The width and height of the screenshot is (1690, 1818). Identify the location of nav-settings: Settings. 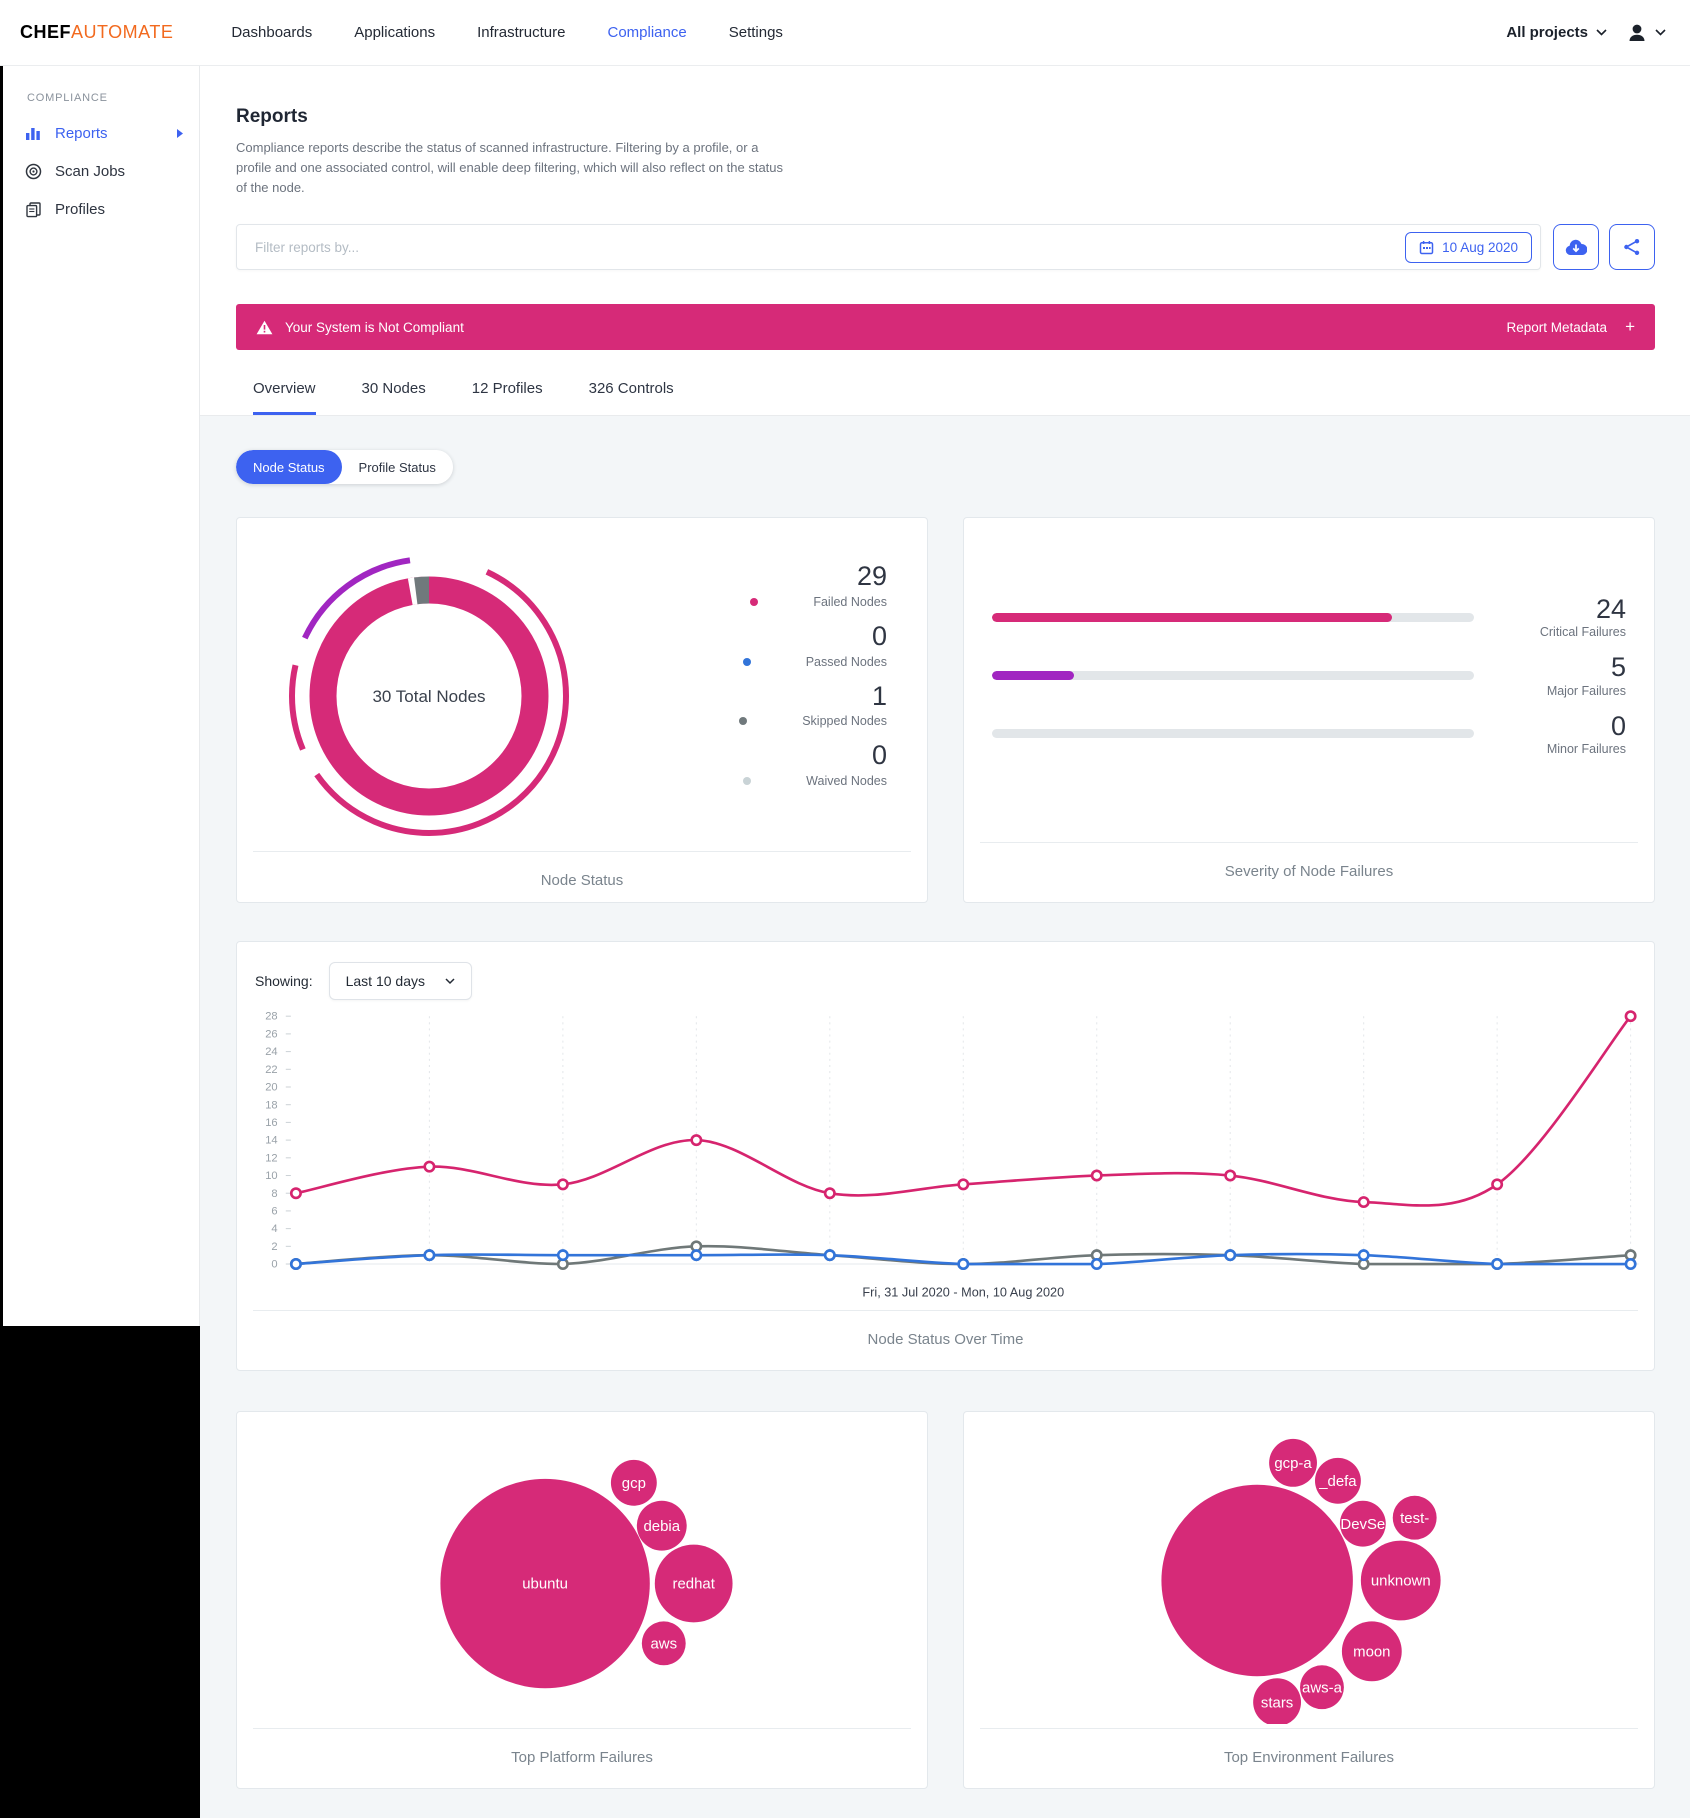
(755, 32).